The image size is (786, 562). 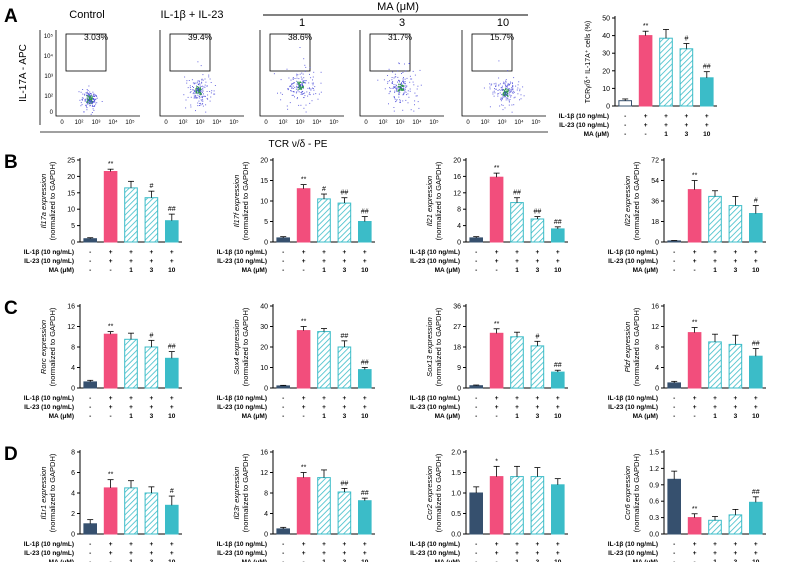 What do you see at coordinates (200, 37) in the screenshot?
I see `flow-gate-percent: 39.4%` at bounding box center [200, 37].